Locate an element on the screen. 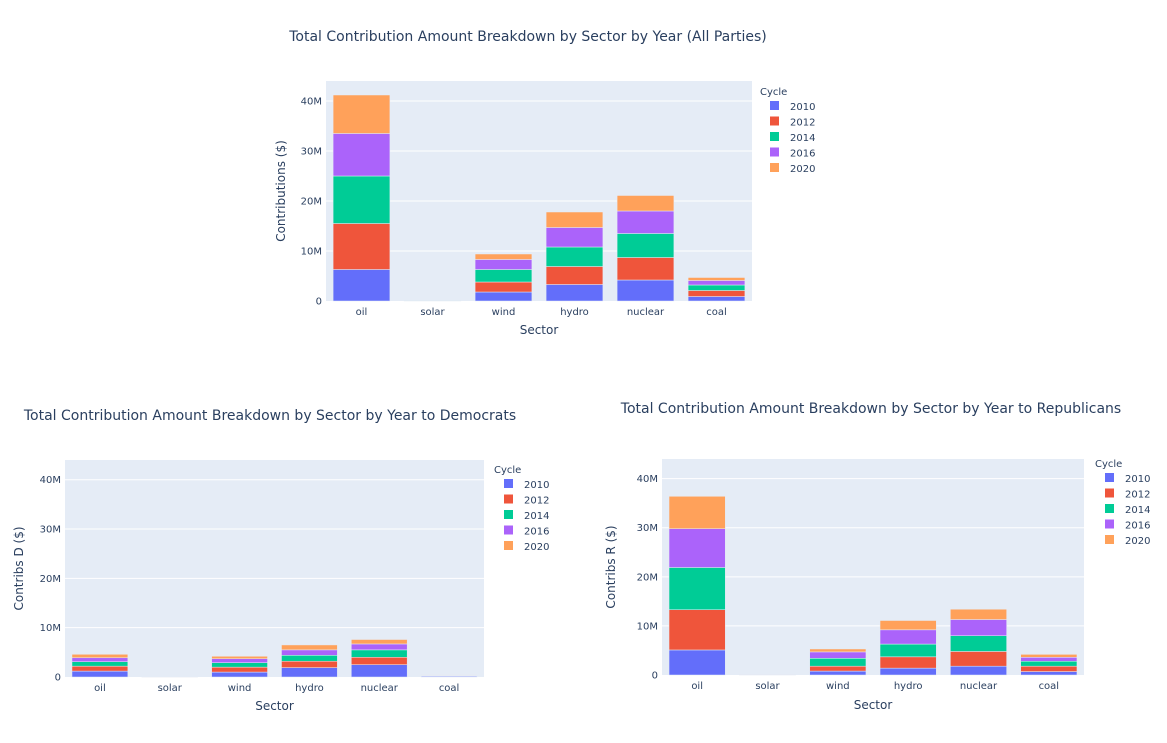 This screenshot has height=743, width=1167. bar-segment-nuclear-2014 is located at coordinates (379, 653).